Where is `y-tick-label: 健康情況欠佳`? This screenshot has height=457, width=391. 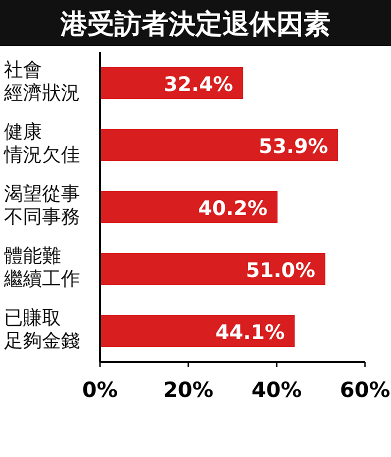
y-tick-label: 健康情況欠佳 is located at coordinates (42, 144).